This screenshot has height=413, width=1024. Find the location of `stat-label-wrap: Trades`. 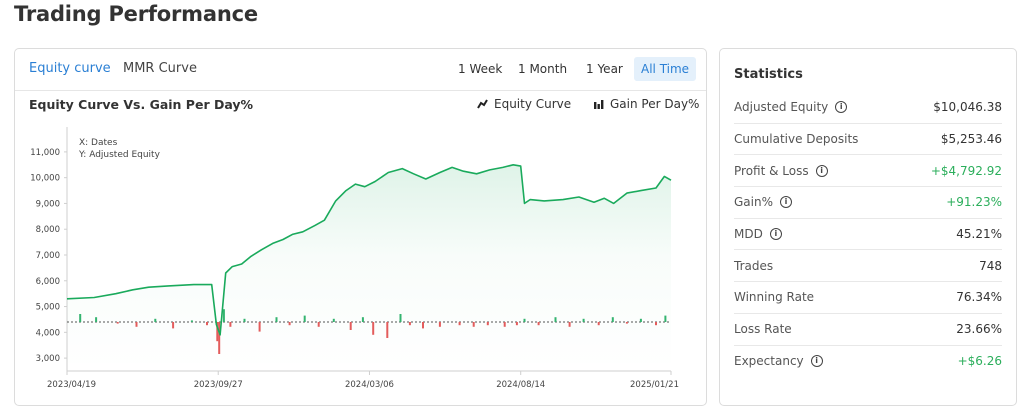

stat-label-wrap: Trades is located at coordinates (753, 266).